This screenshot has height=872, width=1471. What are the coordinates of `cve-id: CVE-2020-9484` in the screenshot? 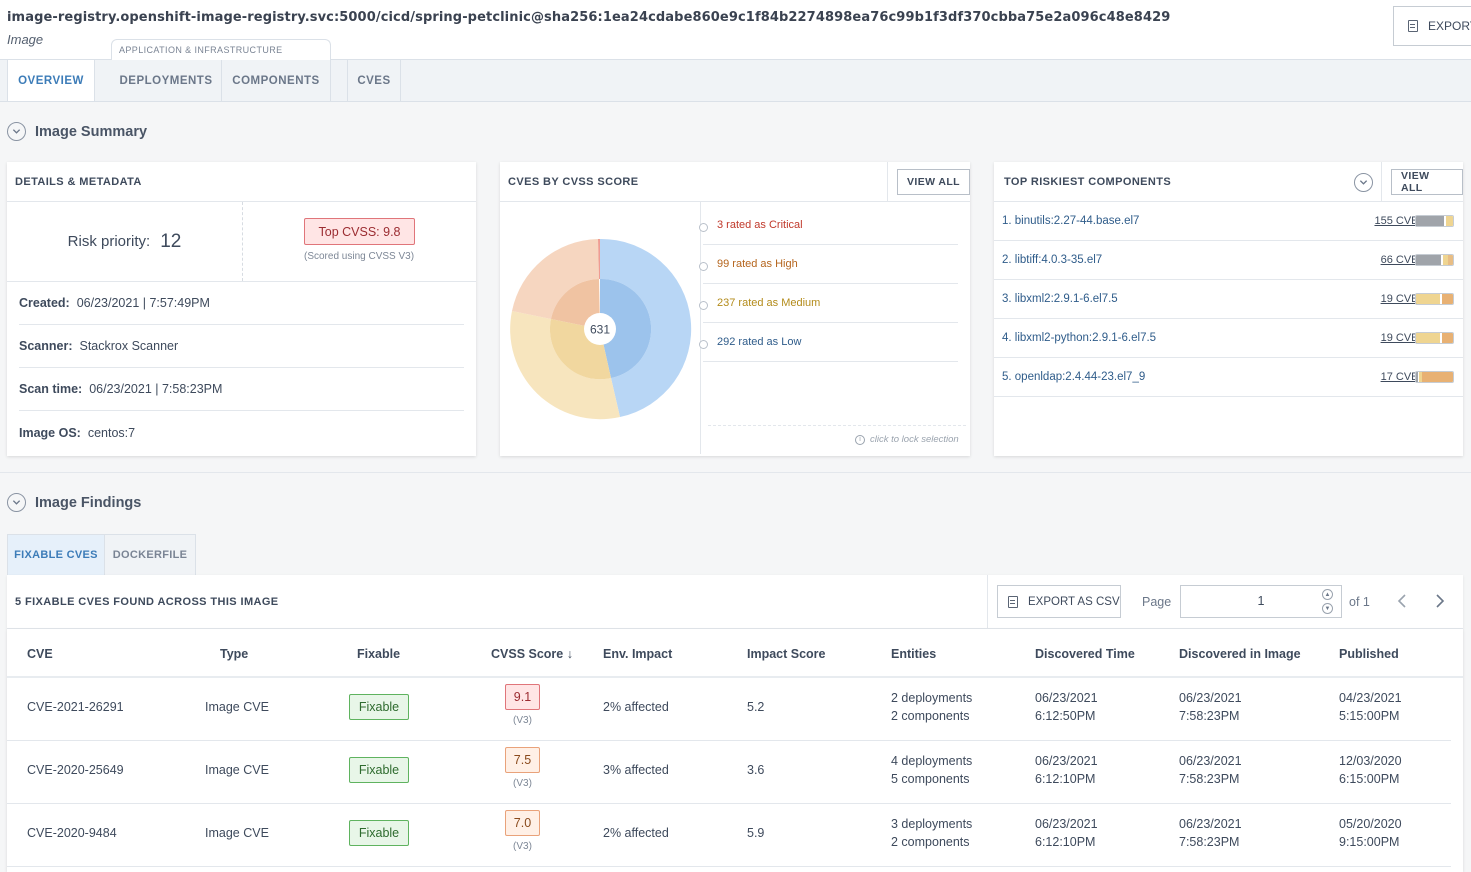 It's located at (72, 833).